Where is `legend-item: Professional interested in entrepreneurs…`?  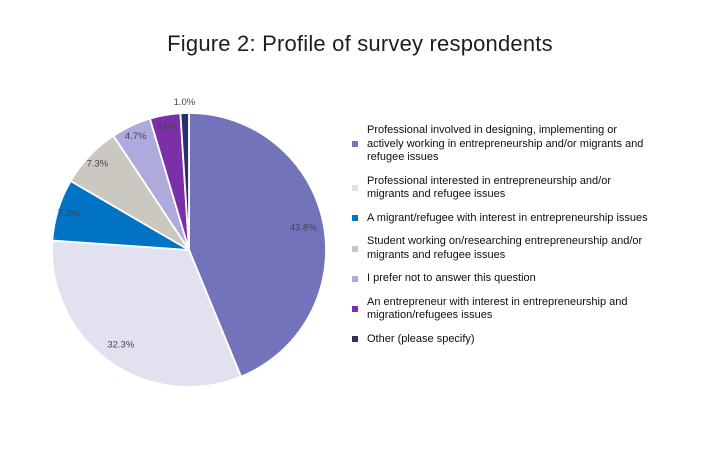
legend-item: Professional interested in entrepreneurs… is located at coordinates (525, 188).